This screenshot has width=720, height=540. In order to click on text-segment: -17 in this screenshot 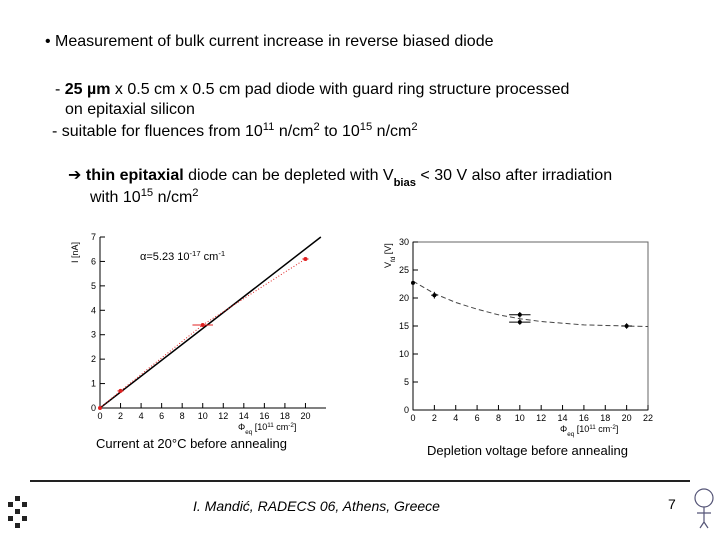, I will do `click(194, 253)`.